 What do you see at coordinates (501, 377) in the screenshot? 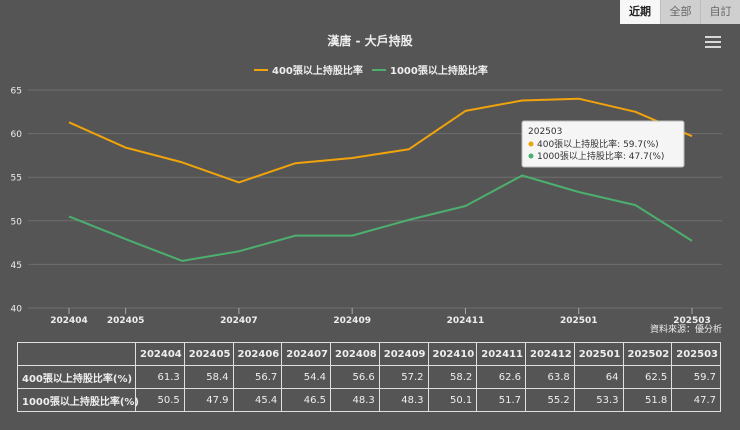
I see `table-cell: 62.6` at bounding box center [501, 377].